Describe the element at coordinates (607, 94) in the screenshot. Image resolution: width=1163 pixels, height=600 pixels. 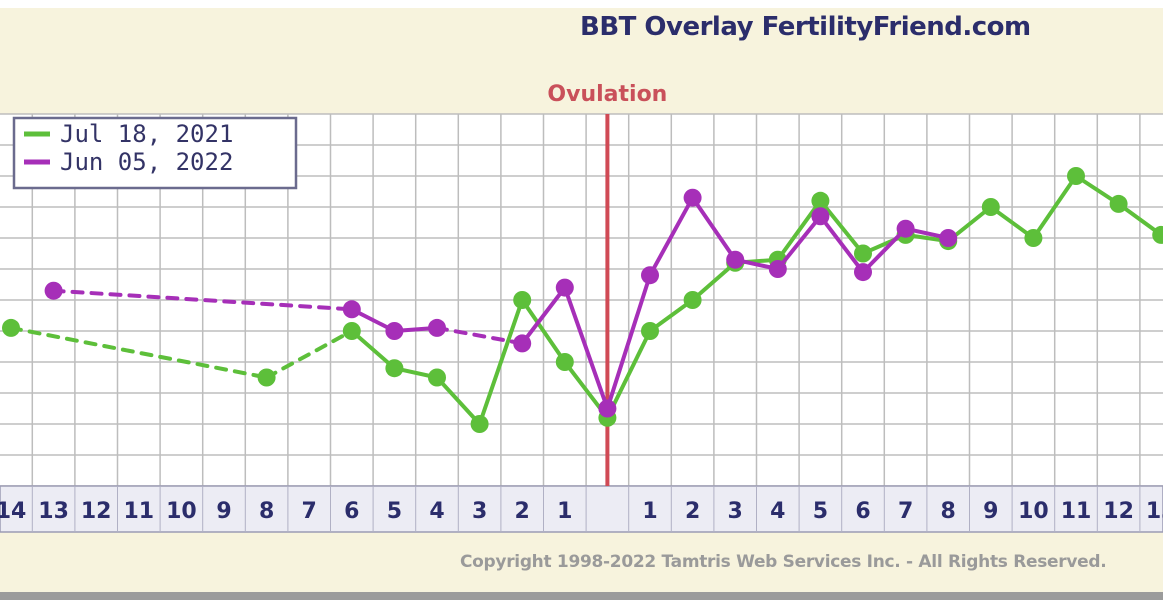
I see `ovulation-label: Ovulation` at that location.